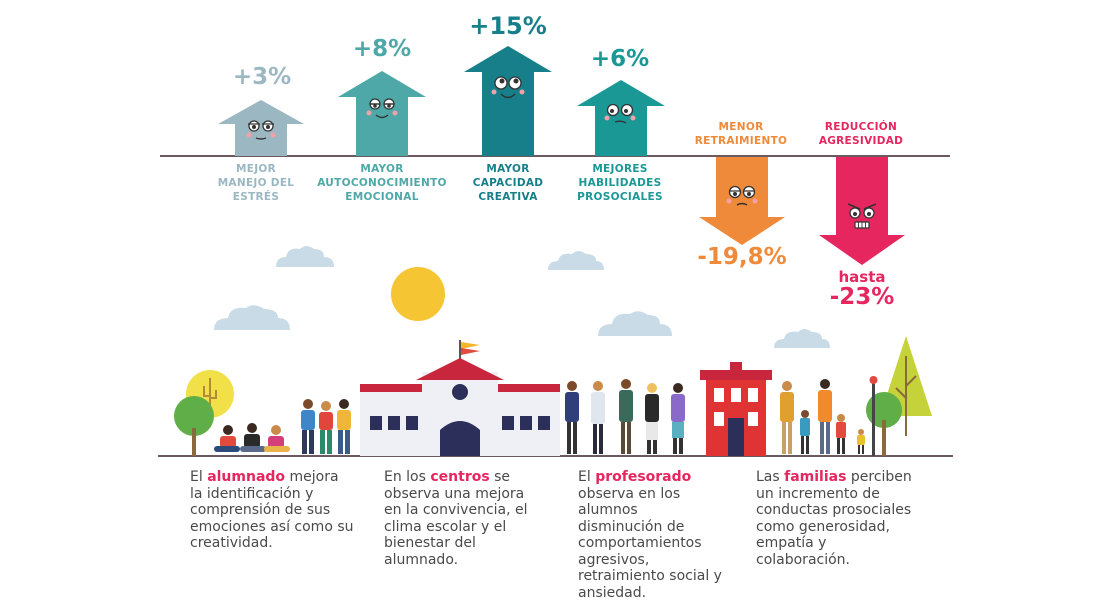 The image size is (1110, 616). I want to click on indicator-label-withdrawal: MENOR RETRAIMIENTO, so click(741, 134).